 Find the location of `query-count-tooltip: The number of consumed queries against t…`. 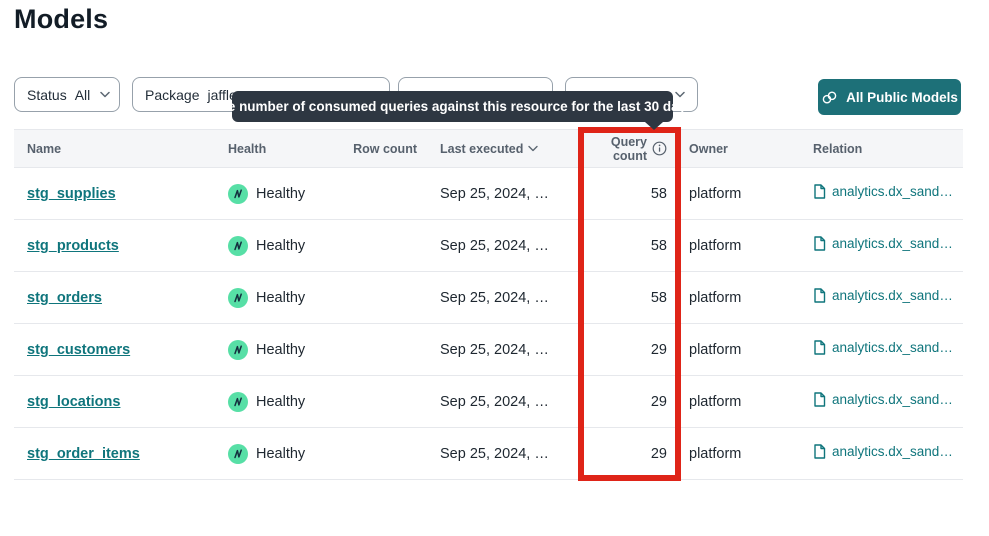

query-count-tooltip: The number of consumed queries against t… is located at coordinates (452, 110).